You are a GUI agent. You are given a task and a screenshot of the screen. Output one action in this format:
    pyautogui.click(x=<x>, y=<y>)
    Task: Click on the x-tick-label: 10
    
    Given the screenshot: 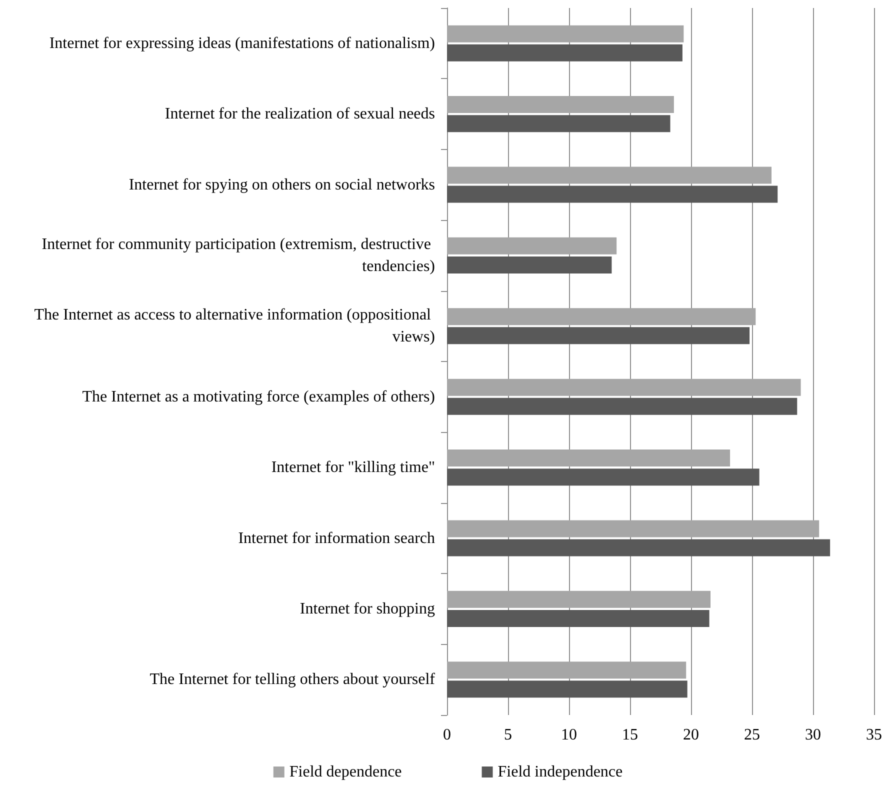 What is the action you would take?
    pyautogui.click(x=569, y=735)
    